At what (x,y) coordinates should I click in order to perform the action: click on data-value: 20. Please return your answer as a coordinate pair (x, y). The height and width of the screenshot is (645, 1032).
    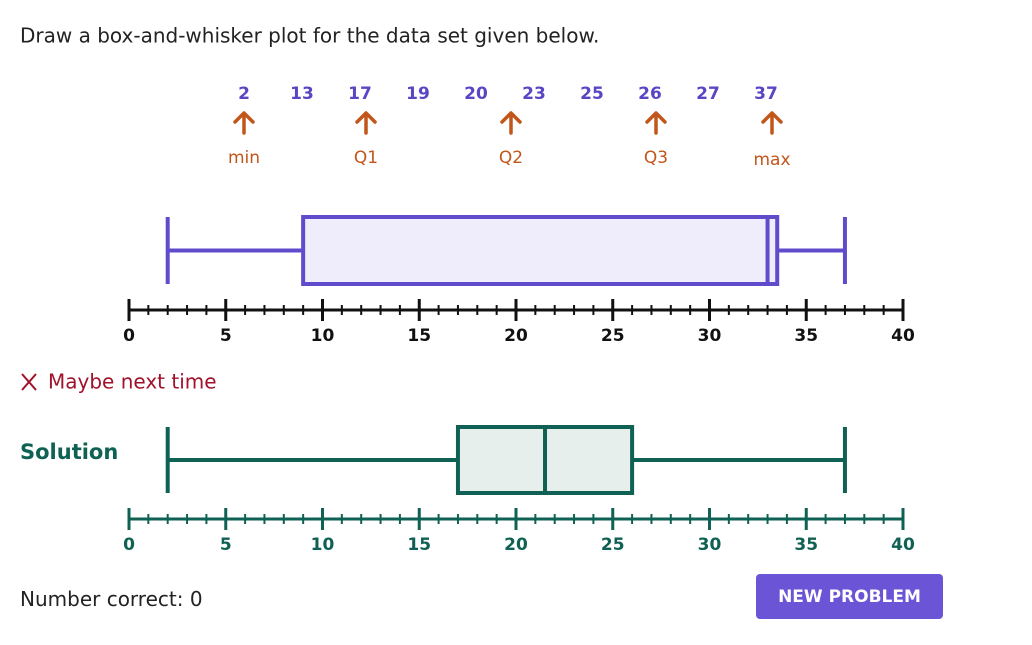
    Looking at the image, I should click on (476, 94).